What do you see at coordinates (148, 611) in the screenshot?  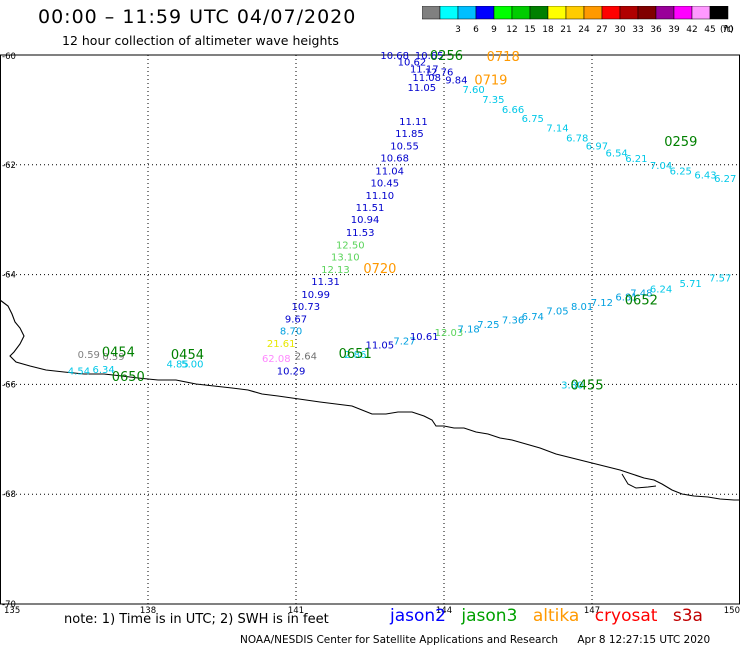 I see `lon-tick-label: 138` at bounding box center [148, 611].